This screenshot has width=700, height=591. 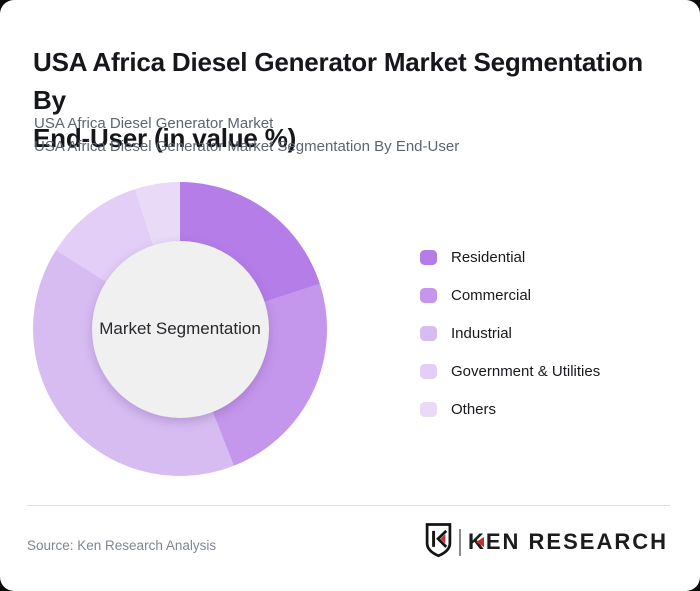 I want to click on logo-red-triangle-icon, so click(x=479, y=542).